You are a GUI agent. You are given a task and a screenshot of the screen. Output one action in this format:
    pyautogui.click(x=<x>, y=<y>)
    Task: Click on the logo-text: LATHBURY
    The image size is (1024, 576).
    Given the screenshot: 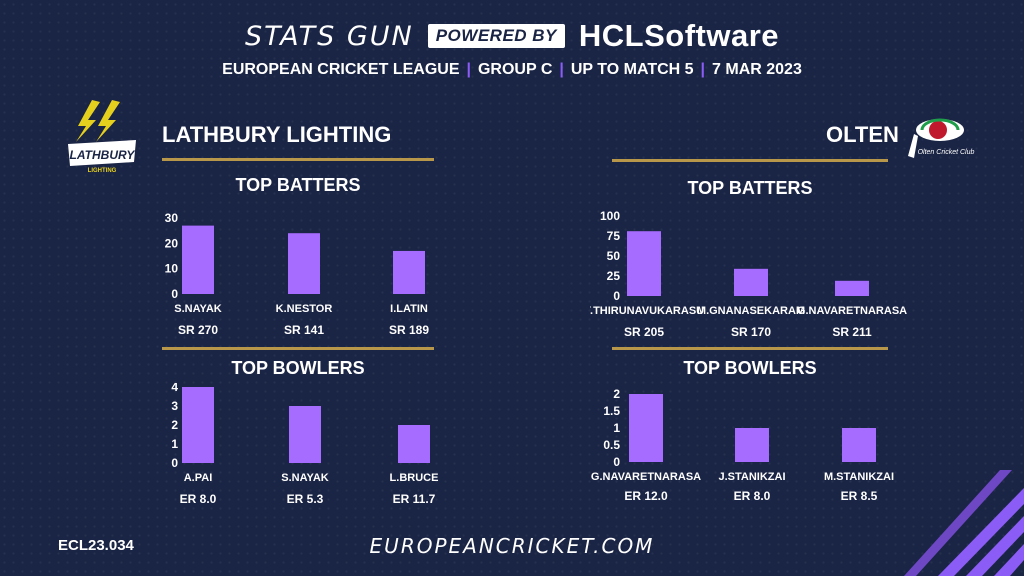 What is the action you would take?
    pyautogui.click(x=103, y=155)
    